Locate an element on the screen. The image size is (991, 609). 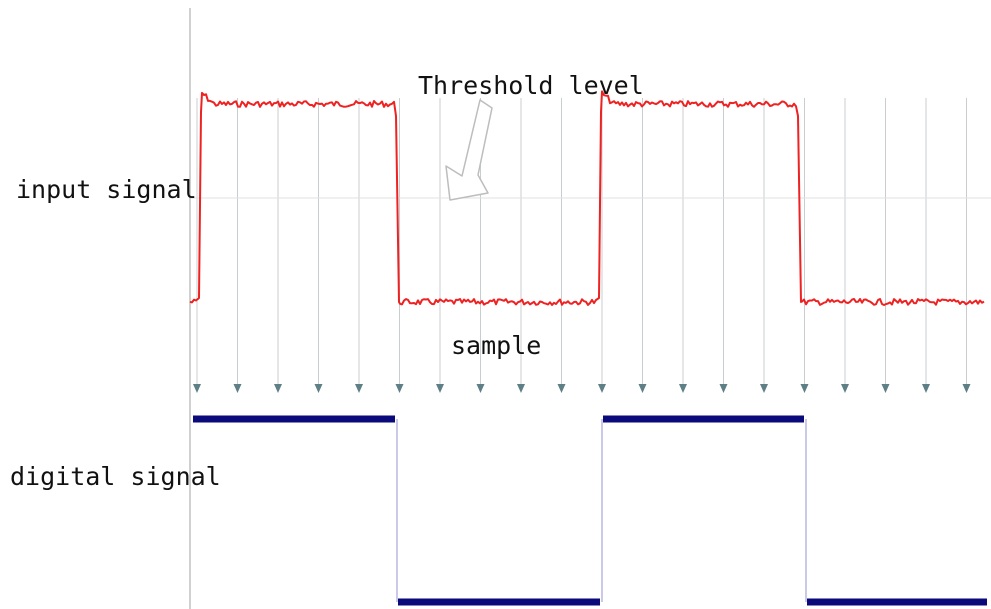
sample-arrowheads is located at coordinates (582, 388).